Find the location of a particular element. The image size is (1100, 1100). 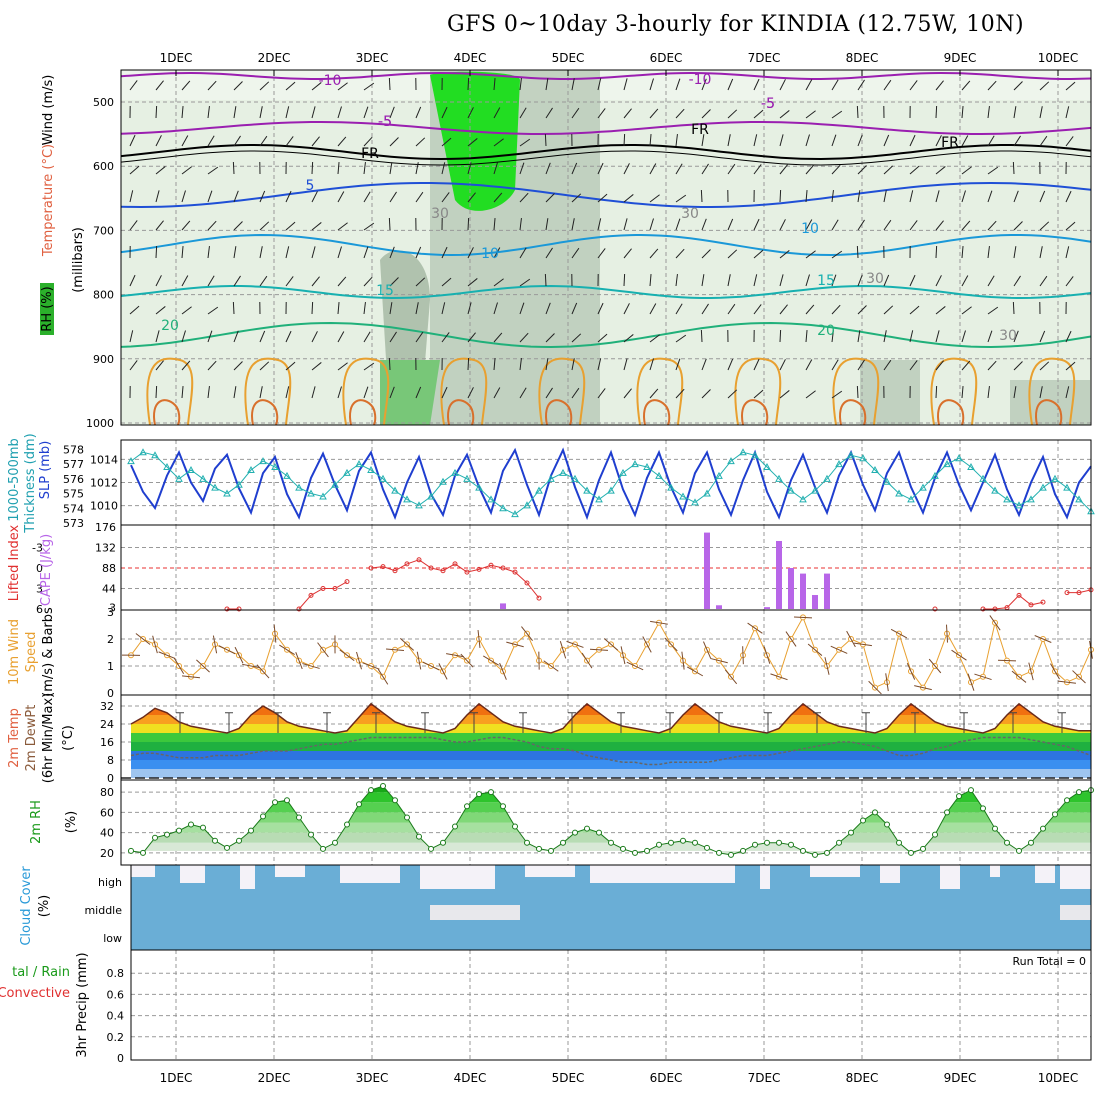

cloud-gap-middle is located at coordinates (1075, 912).